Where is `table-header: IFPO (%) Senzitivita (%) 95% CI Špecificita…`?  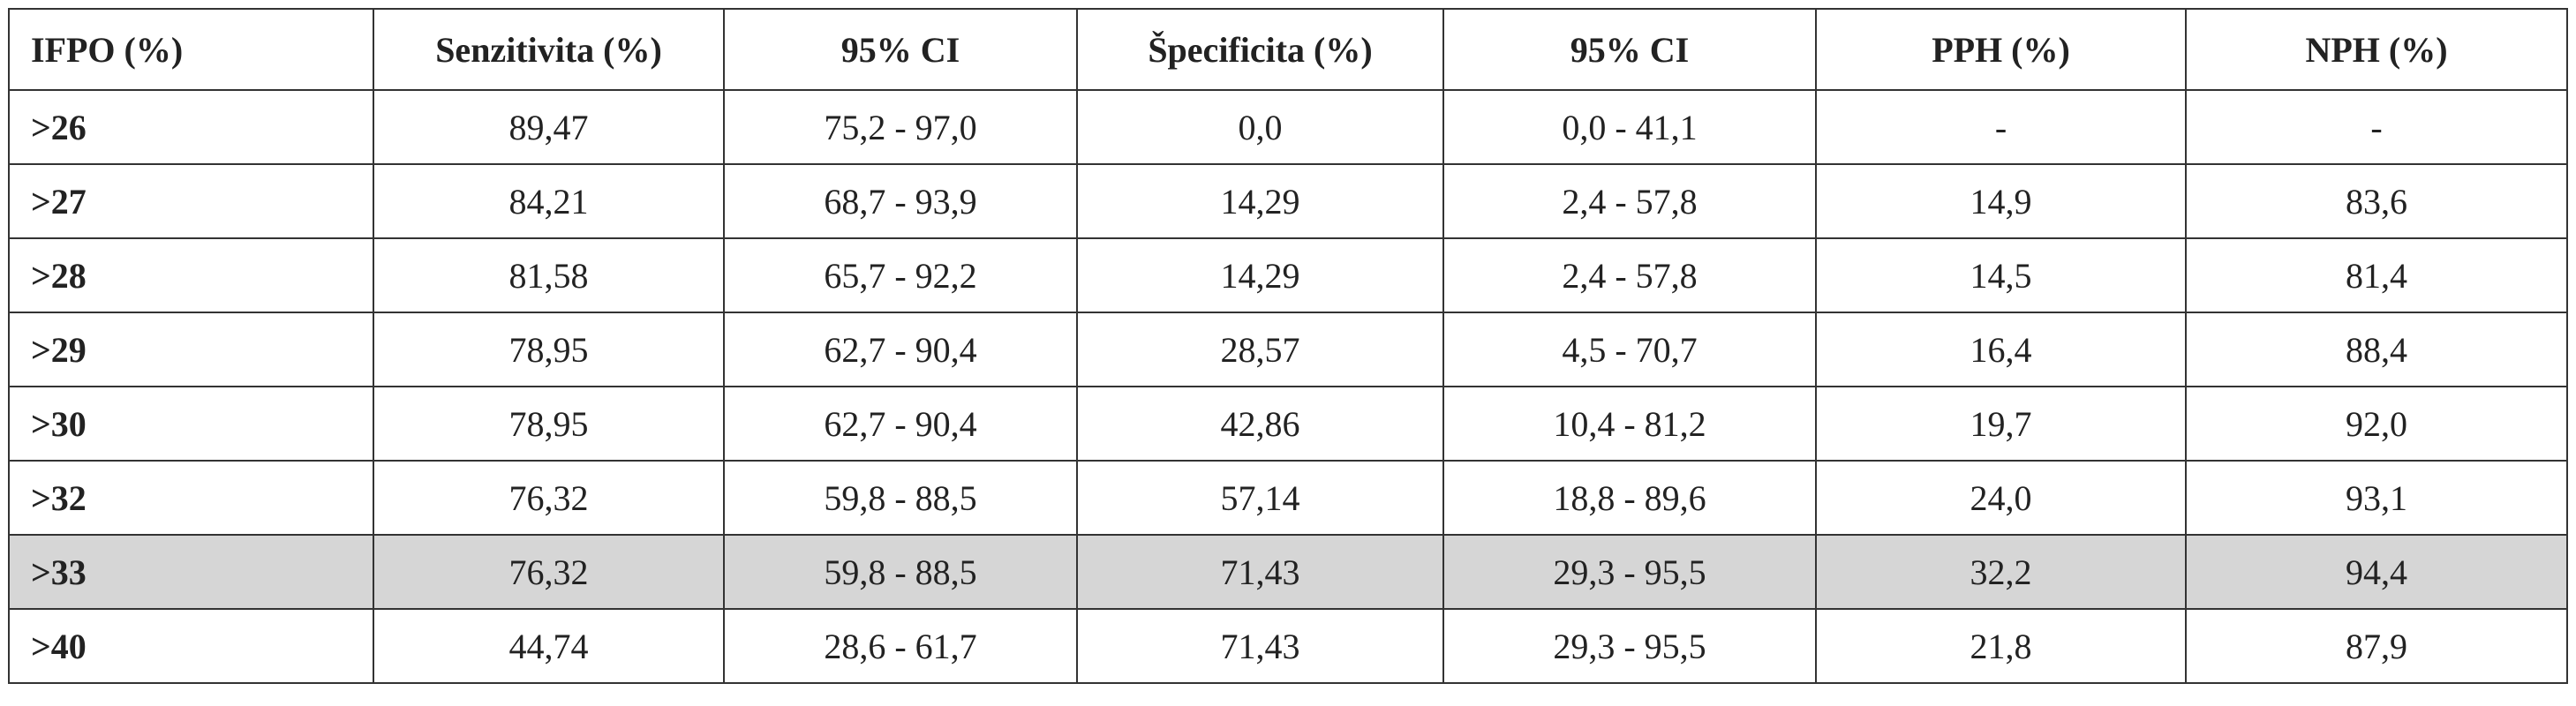 table-header: IFPO (%) Senzitivita (%) 95% CI Špecificita… is located at coordinates (1288, 49).